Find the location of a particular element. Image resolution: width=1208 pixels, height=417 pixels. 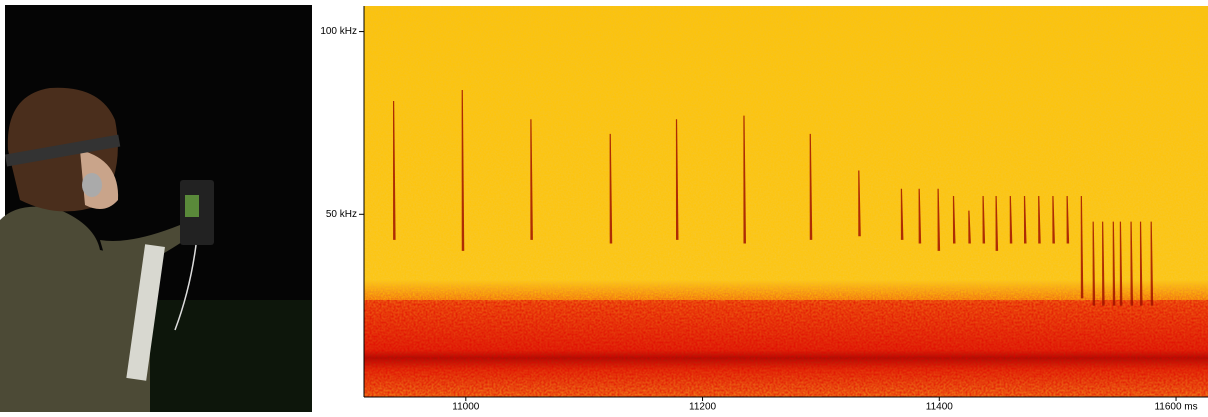

x-tick-label: 11600 ms is located at coordinates (1175, 407).